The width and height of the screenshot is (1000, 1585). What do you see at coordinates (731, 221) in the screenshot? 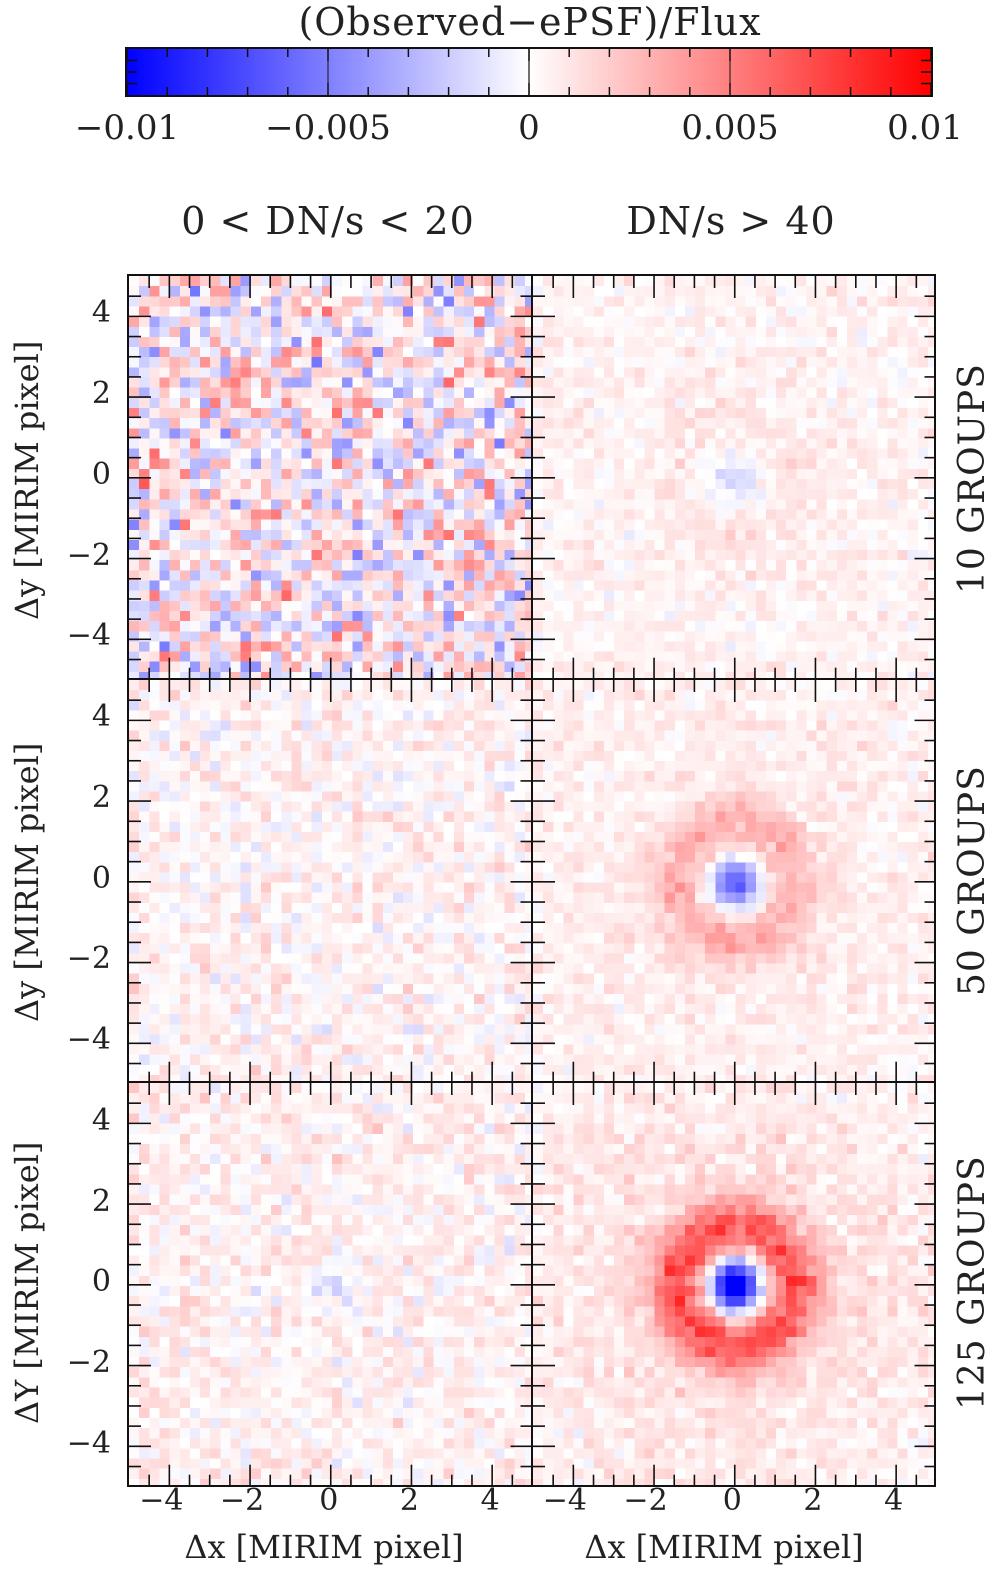
I see `column-title-high-flux: DN/s > 40` at bounding box center [731, 221].